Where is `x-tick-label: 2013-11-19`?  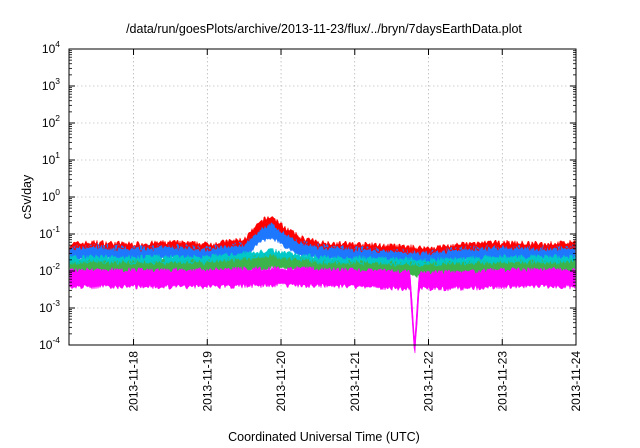 x-tick-label: 2013-11-19 is located at coordinates (207, 381).